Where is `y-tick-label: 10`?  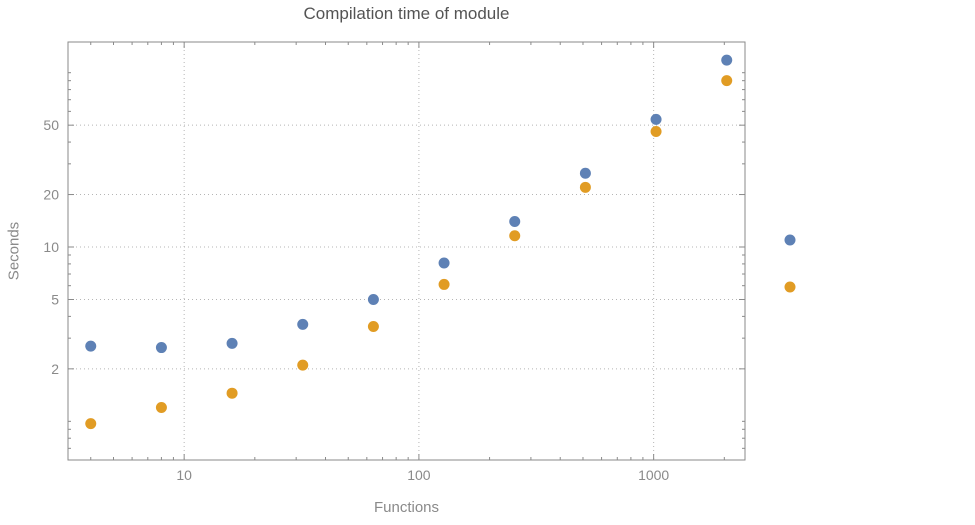 y-tick-label: 10 is located at coordinates (51, 247).